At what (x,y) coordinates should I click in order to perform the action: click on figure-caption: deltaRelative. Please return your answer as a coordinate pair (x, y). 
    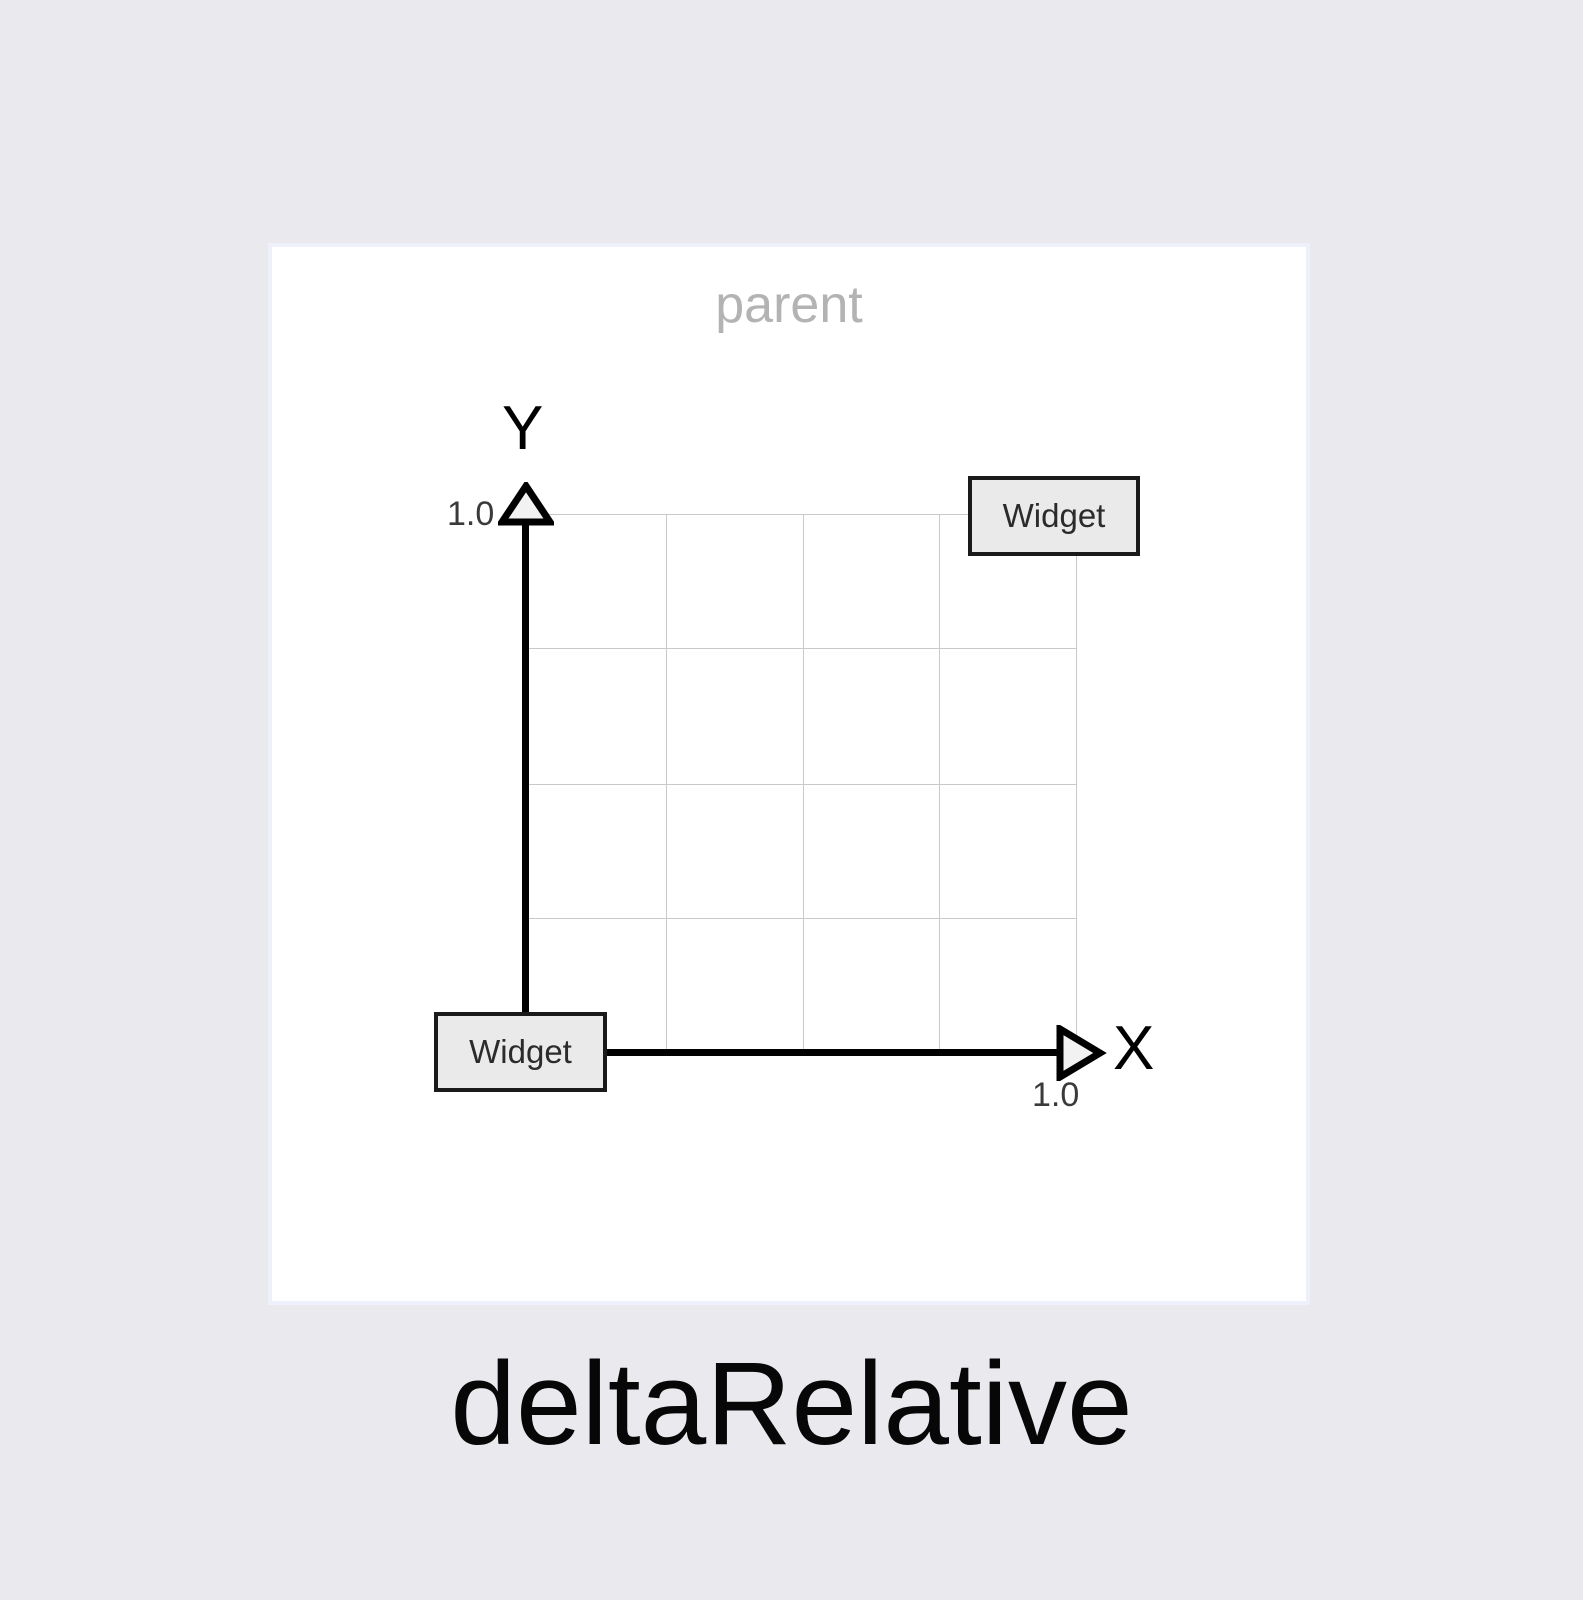
    Looking at the image, I should click on (791, 1404).